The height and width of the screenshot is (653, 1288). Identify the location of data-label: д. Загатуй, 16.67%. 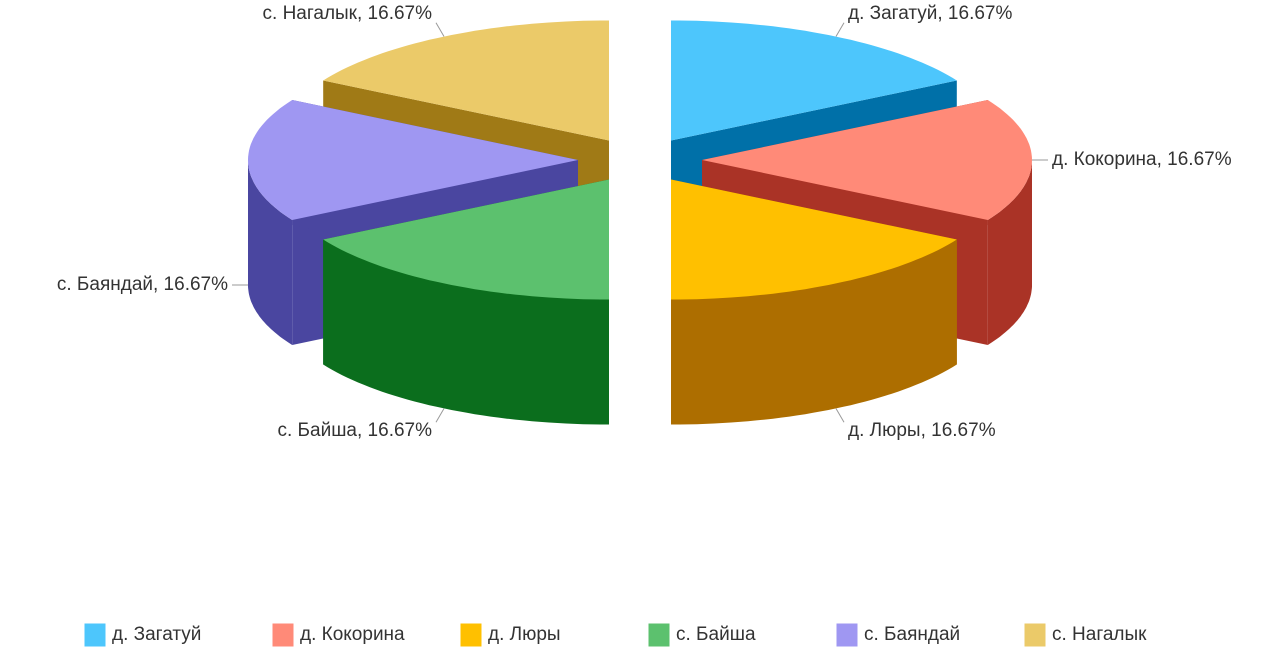
(930, 13).